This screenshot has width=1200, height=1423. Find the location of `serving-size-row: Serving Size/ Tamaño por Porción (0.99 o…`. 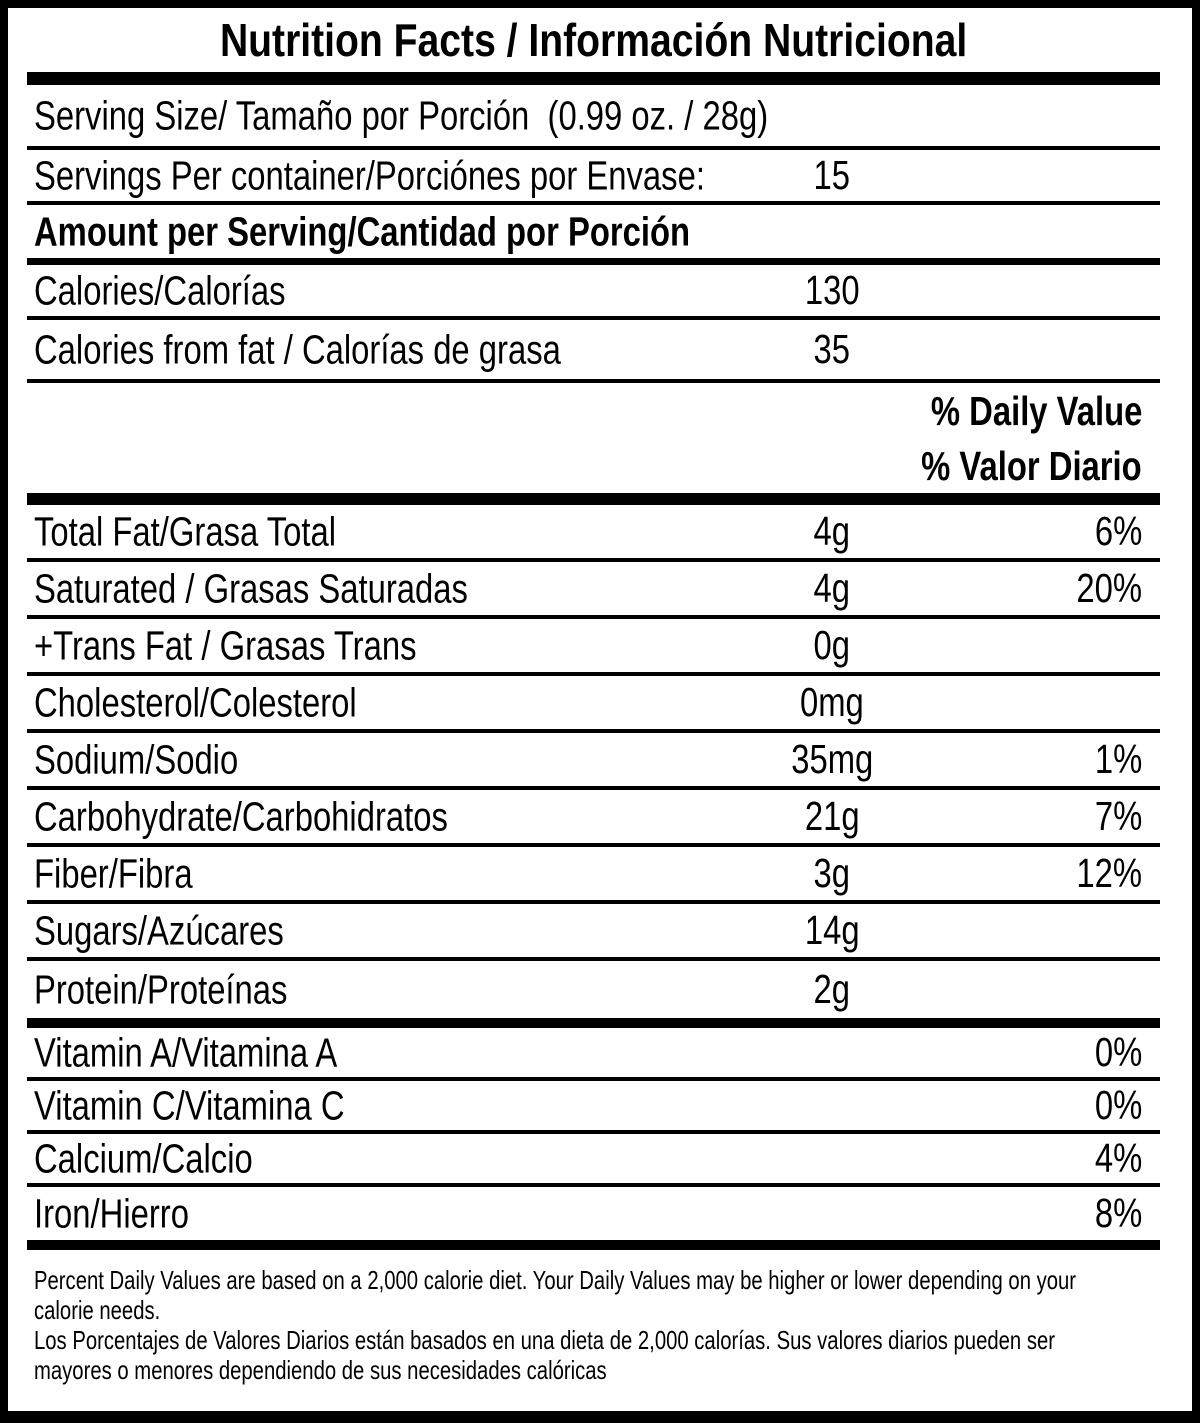

serving-size-row: Serving Size/ Tamaño por Porción (0.99 o… is located at coordinates (593, 117).